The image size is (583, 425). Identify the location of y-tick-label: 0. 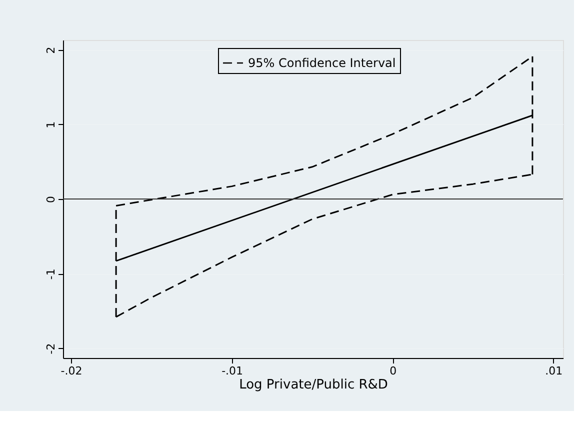
(51, 199).